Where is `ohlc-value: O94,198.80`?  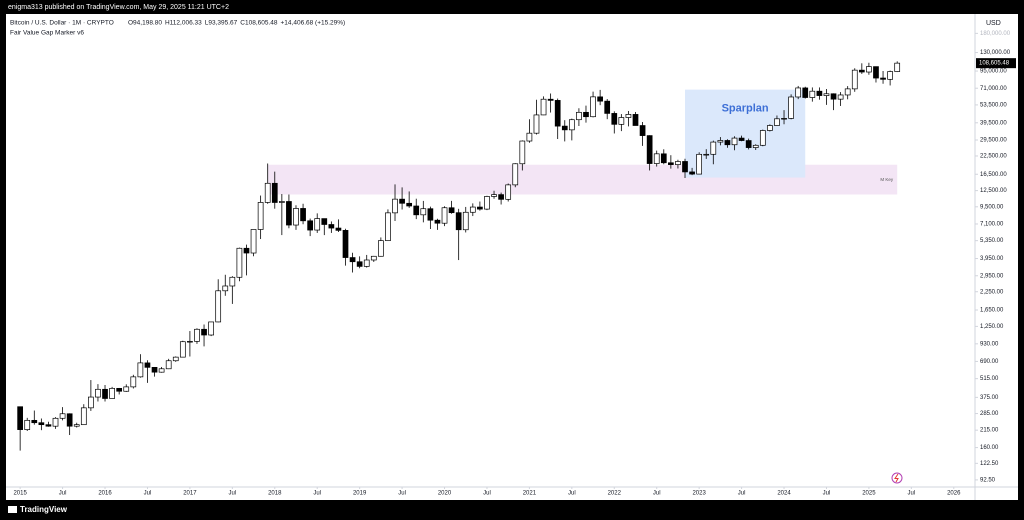
ohlc-value: O94,198.80 is located at coordinates (145, 23).